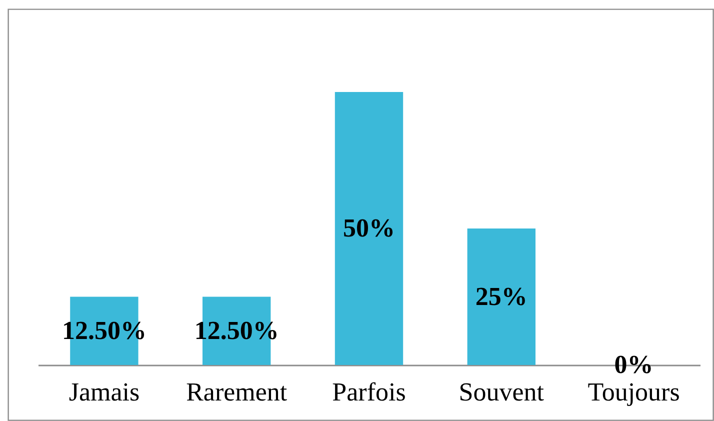  Describe the element at coordinates (634, 392) in the screenshot. I see `x-tick-label: Toujours` at that location.